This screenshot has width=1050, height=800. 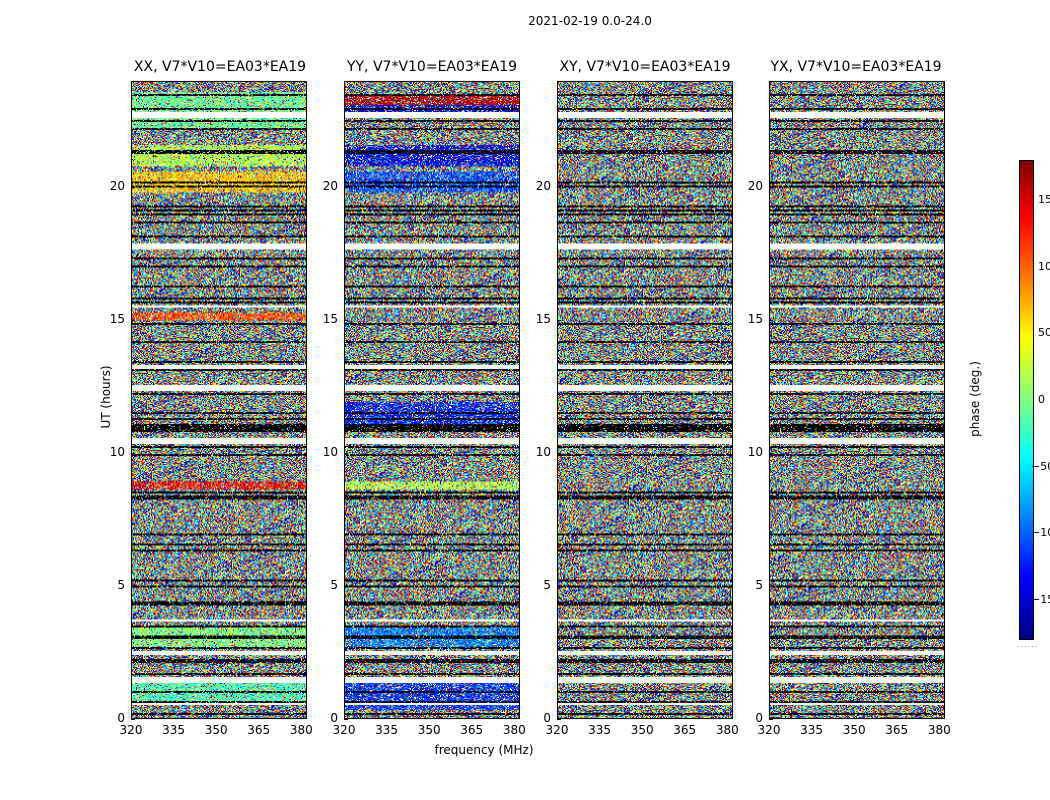 What do you see at coordinates (1044, 199) in the screenshot?
I see `colorbar-tick-label: 150` at bounding box center [1044, 199].